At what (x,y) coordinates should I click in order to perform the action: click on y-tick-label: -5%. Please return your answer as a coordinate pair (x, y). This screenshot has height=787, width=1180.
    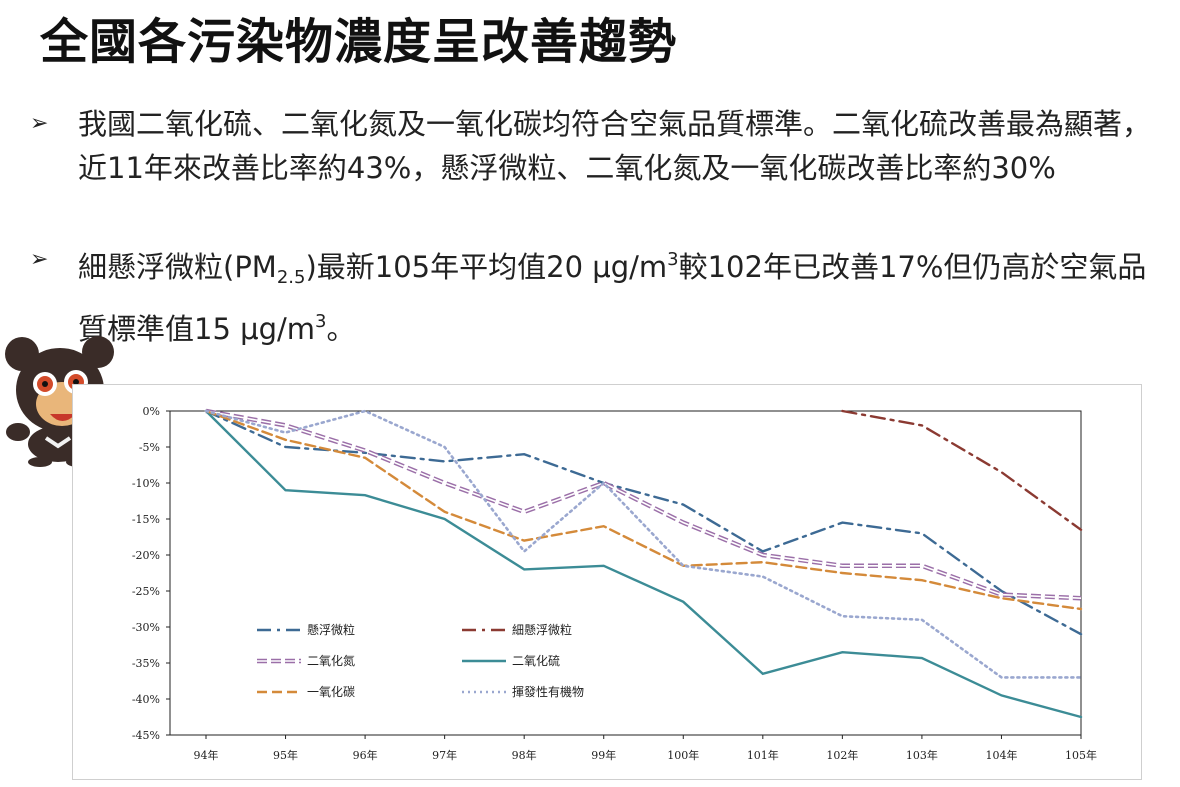
    Looking at the image, I should click on (149, 447).